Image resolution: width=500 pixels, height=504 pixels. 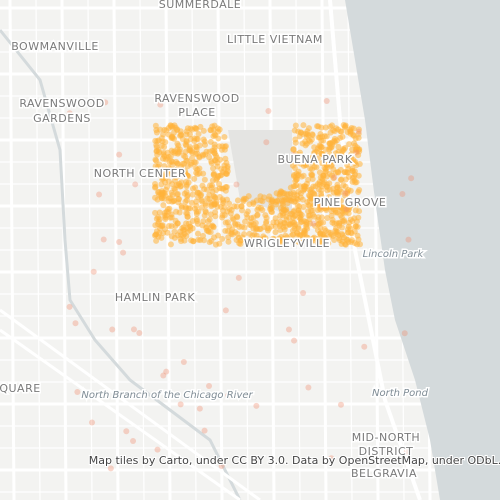 What do you see at coordinates (394, 254) in the screenshot?
I see `place-label: Lincoln Park` at bounding box center [394, 254].